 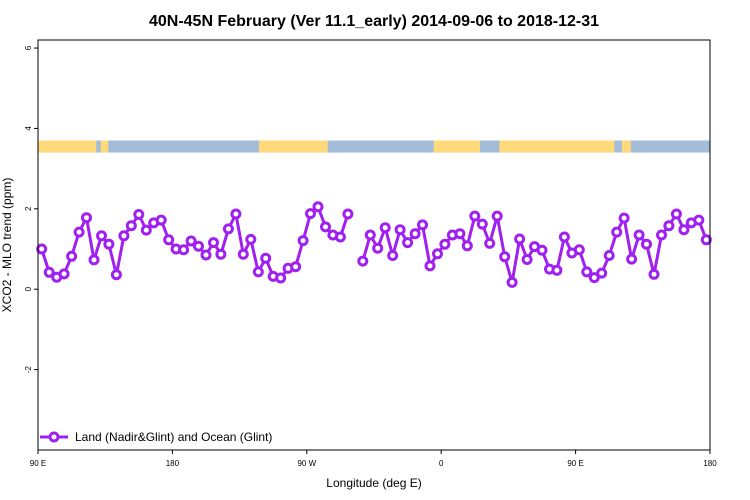 I want to click on legend-marker, so click(x=54, y=437).